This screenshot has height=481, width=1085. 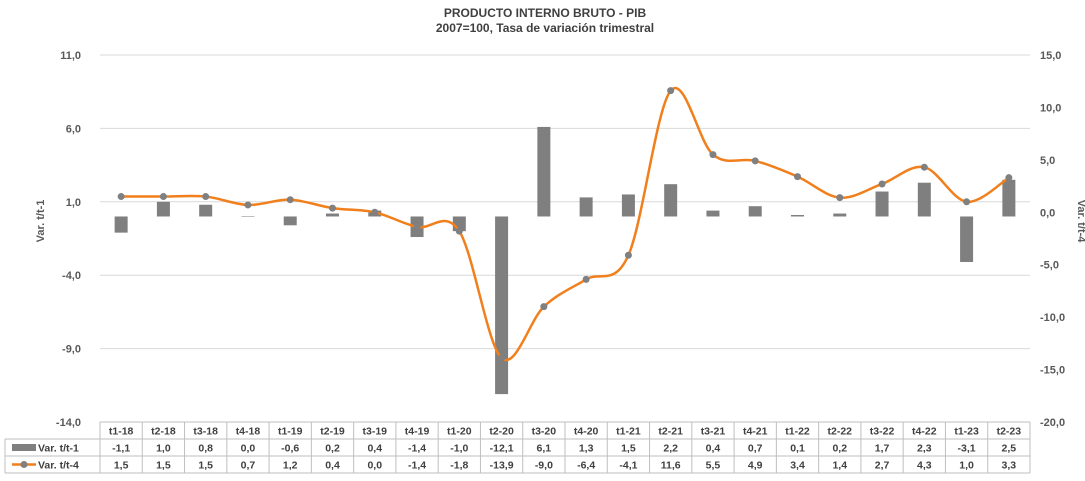 I want to click on line-data-label: -9,0, so click(x=544, y=466).